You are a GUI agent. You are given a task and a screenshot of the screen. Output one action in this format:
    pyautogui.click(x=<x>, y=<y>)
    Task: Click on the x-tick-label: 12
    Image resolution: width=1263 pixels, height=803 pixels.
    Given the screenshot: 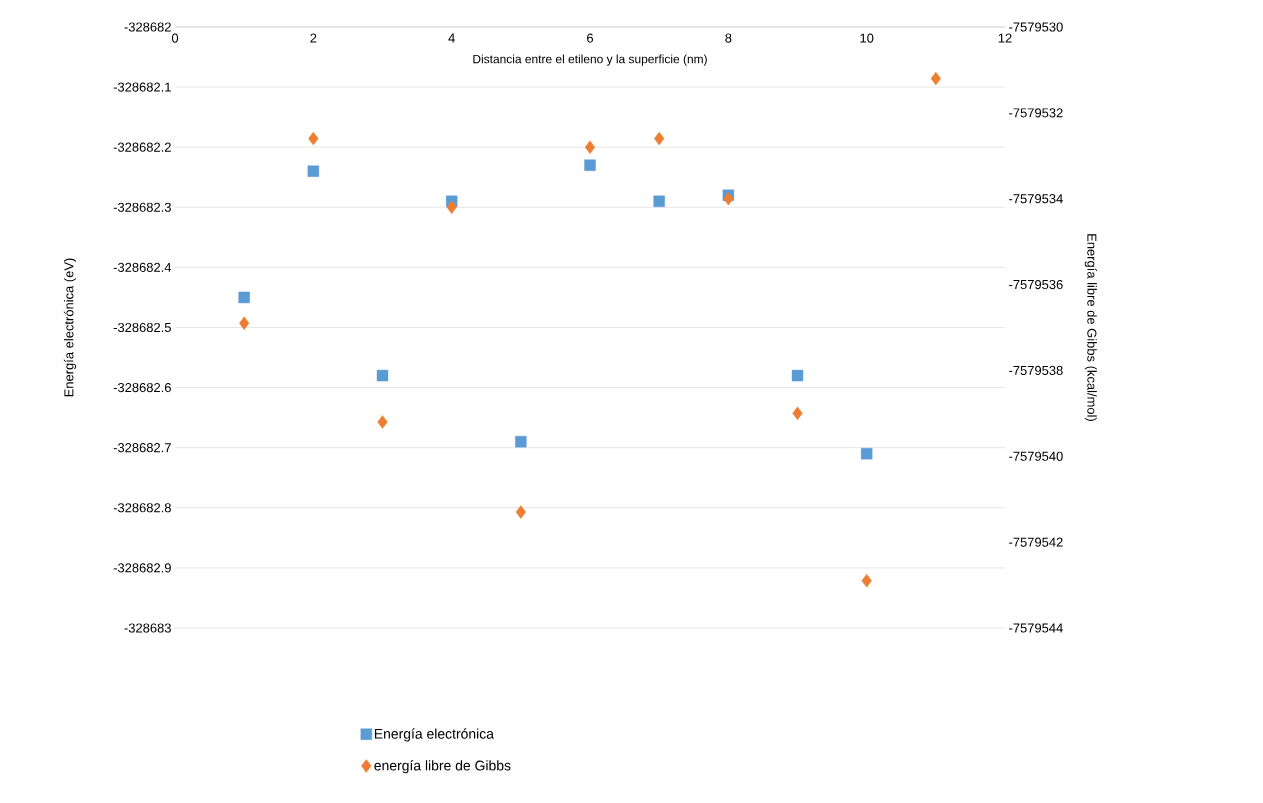 What is the action you would take?
    pyautogui.click(x=1005, y=38)
    